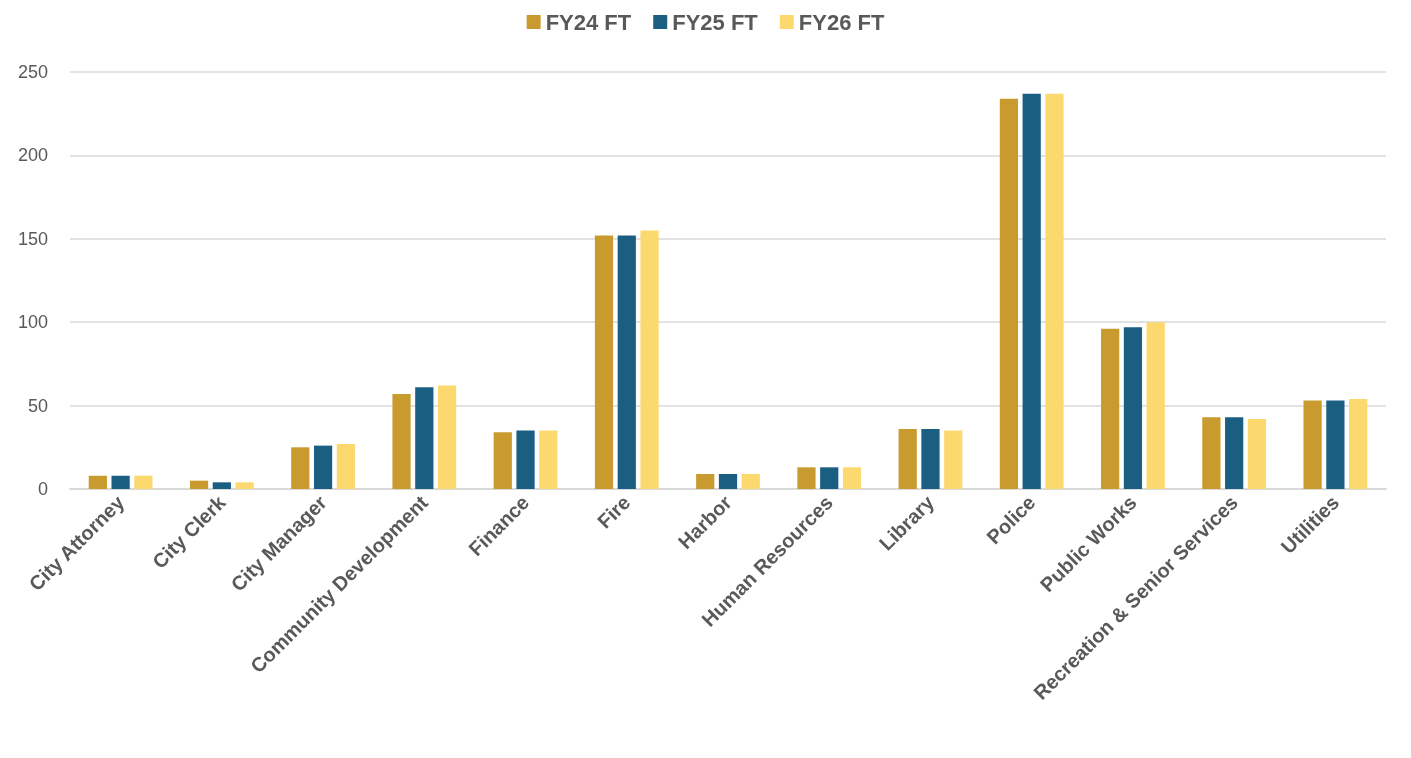 The image size is (1411, 758). Describe the element at coordinates (32, 155) in the screenshot. I see `y-tick-label: 200` at that location.